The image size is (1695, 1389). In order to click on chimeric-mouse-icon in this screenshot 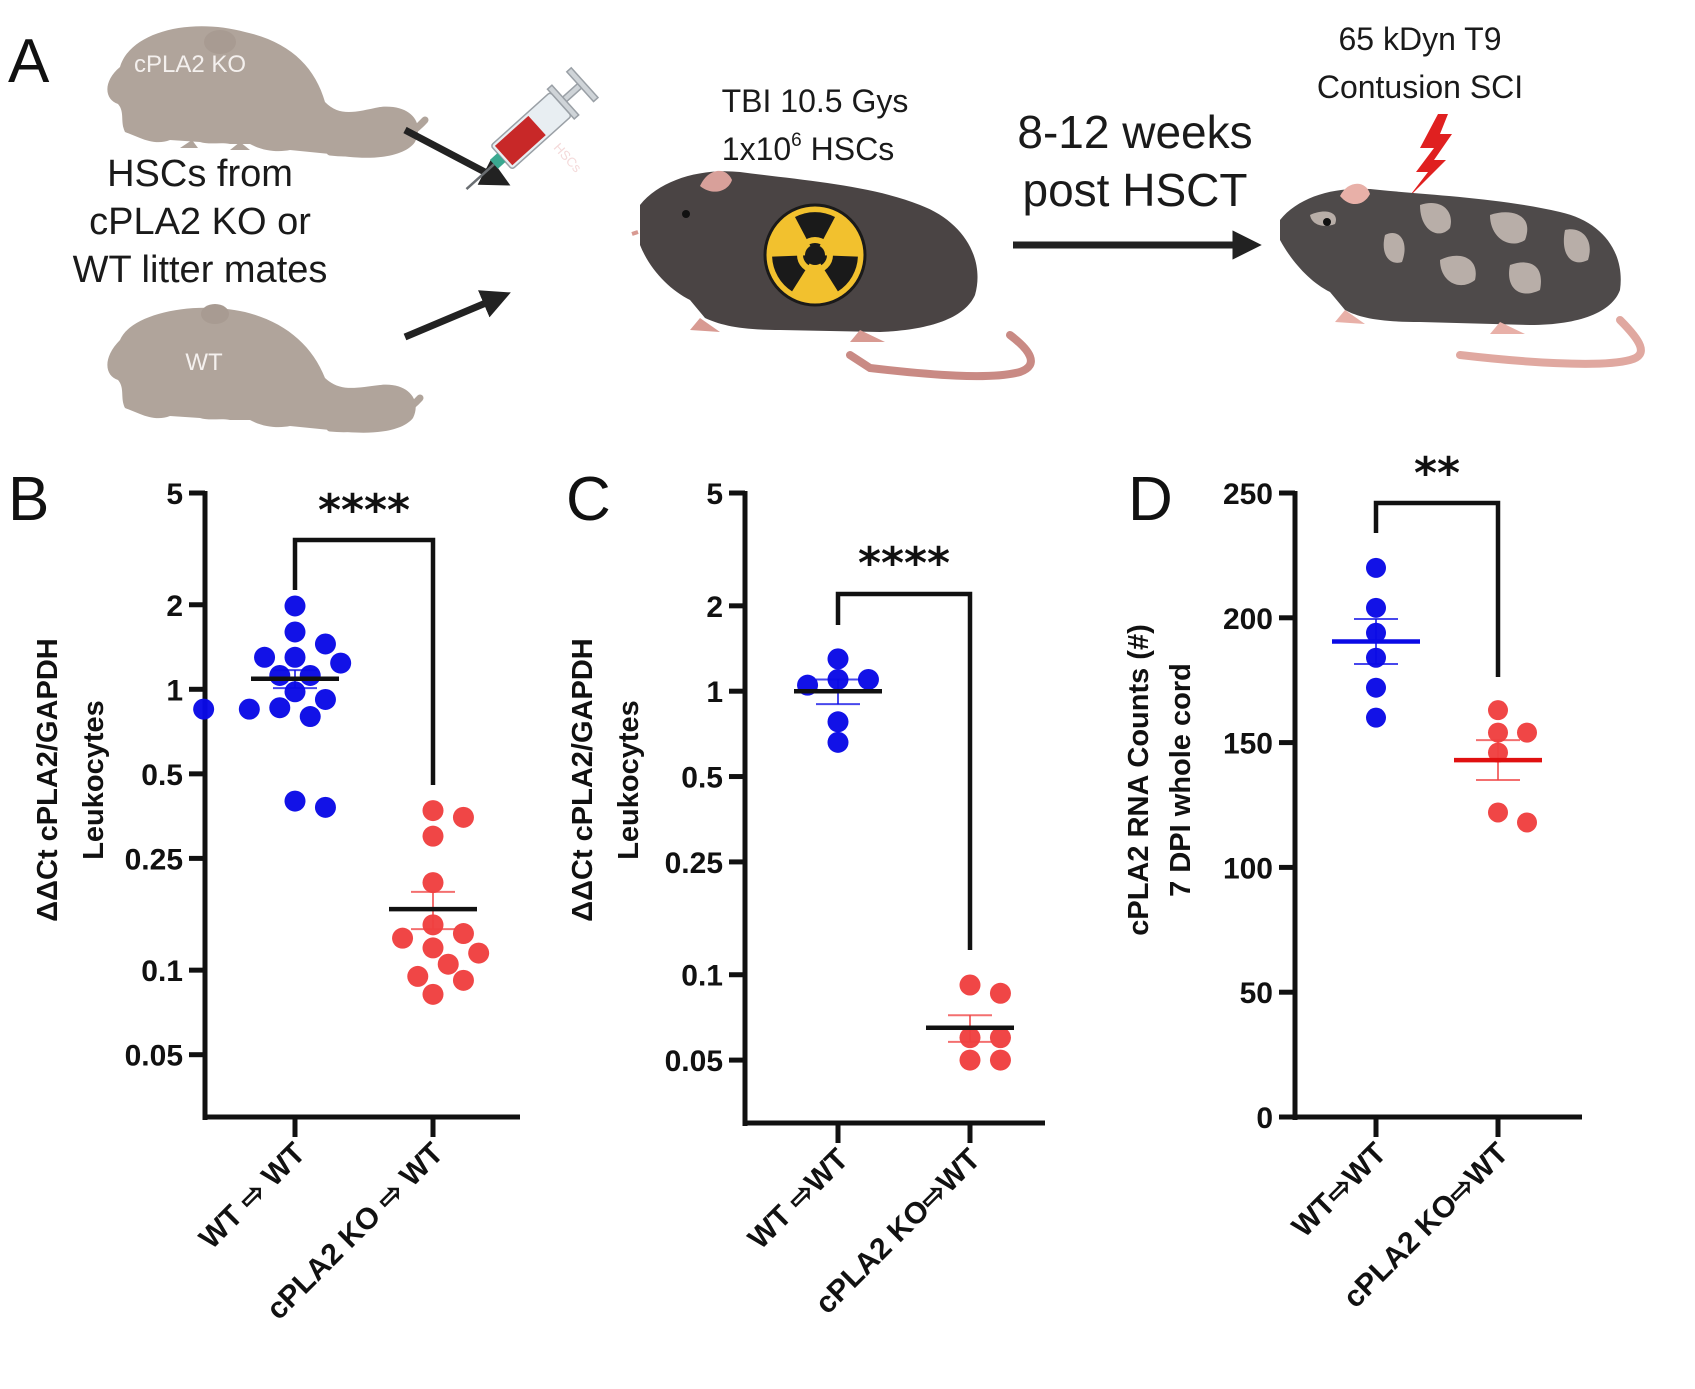, I will do `click(1462, 275)`.